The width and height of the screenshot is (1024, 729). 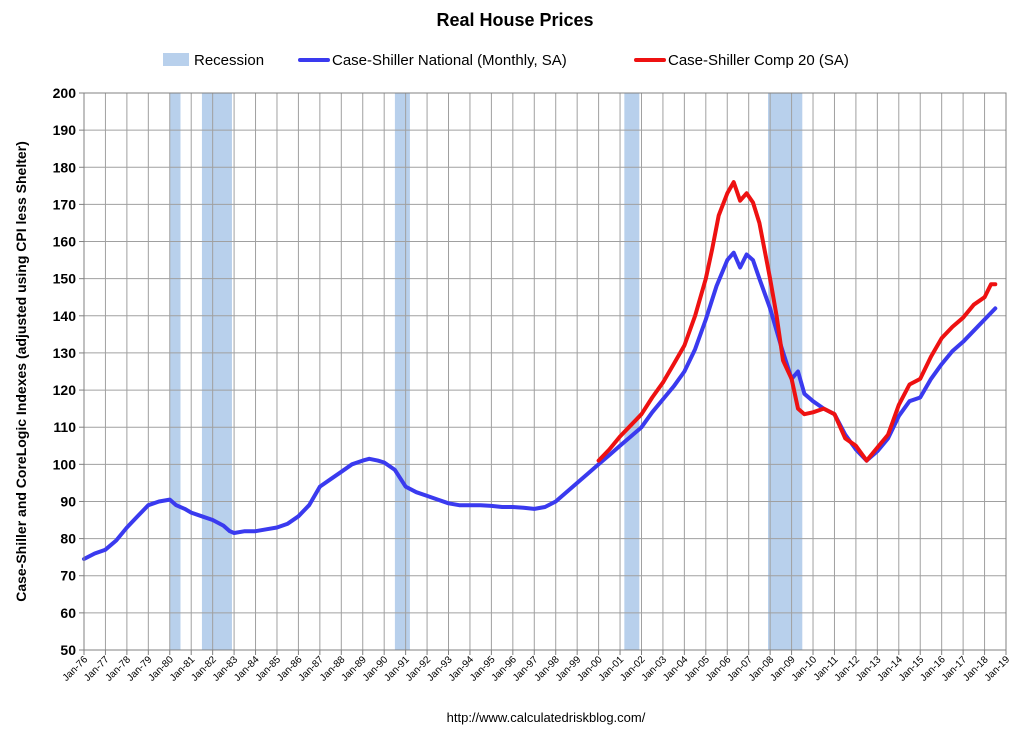 I want to click on y-tick-label: 80, so click(x=68, y=539).